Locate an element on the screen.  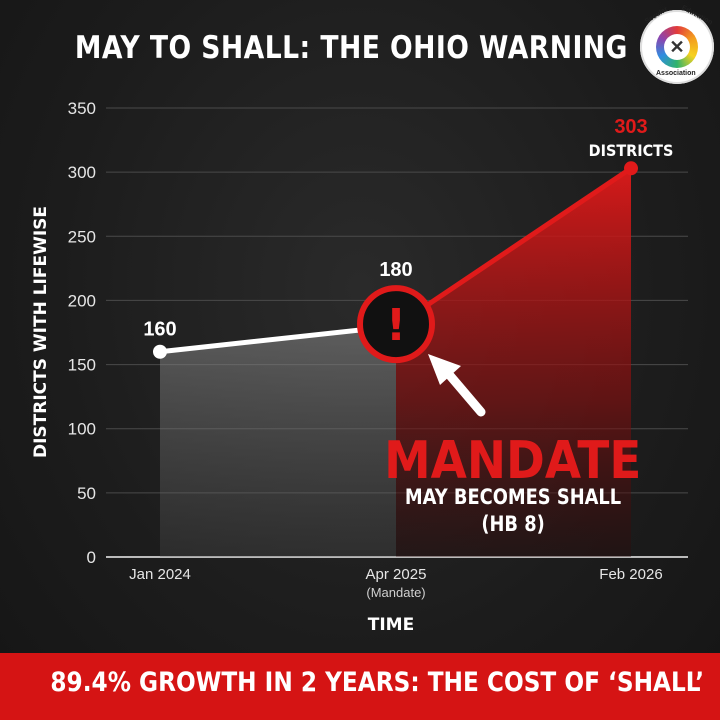
data-label: 160 is located at coordinates (159, 330).